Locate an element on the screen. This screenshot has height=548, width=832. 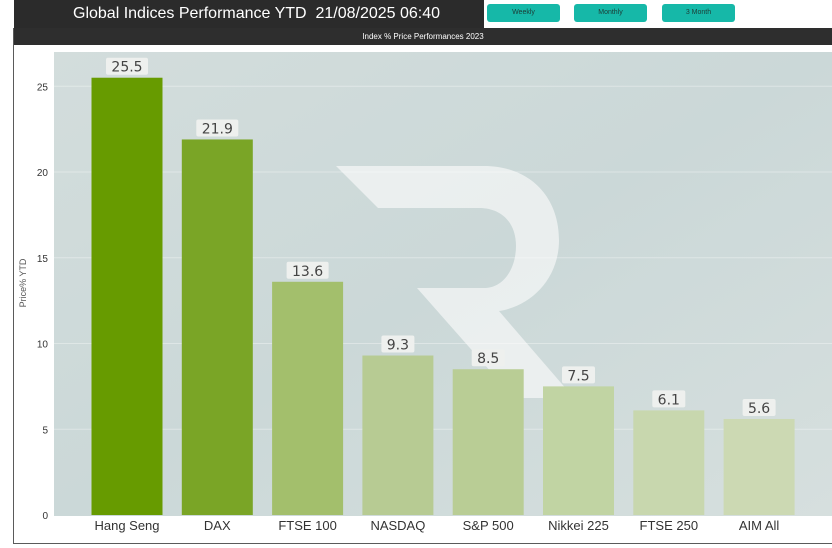
data-label: 9.3 is located at coordinates (398, 346).